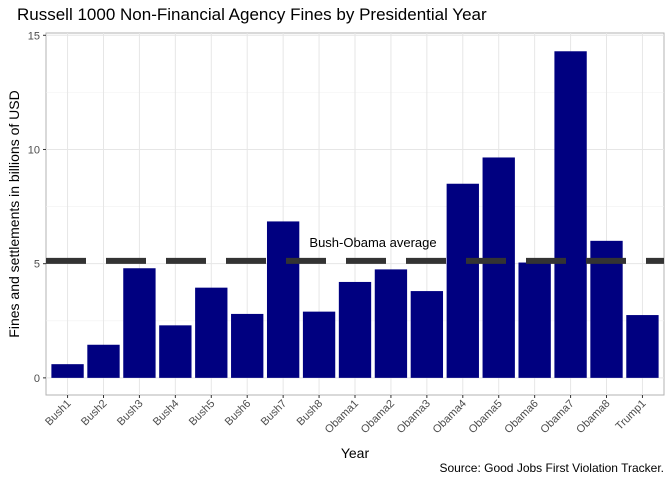 This screenshot has width=672, height=480. I want to click on x-tick-label: Bush6, so click(238, 413).